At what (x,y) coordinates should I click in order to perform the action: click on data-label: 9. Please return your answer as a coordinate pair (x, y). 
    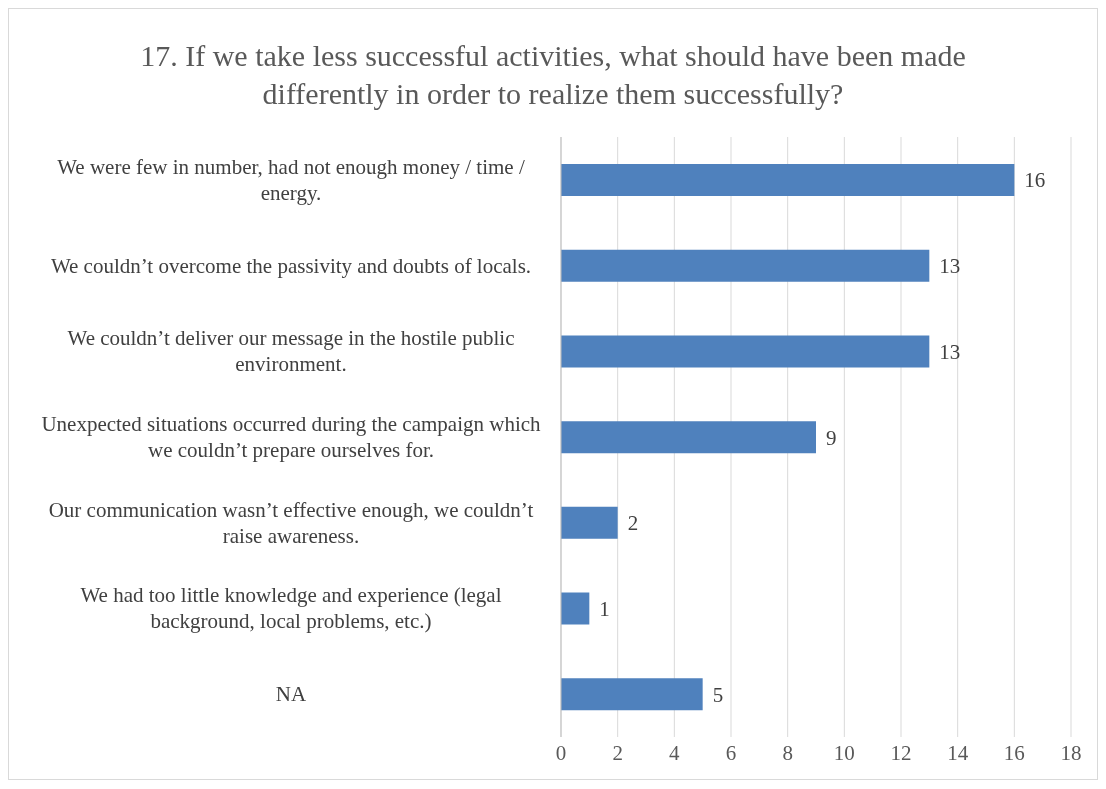
    Looking at the image, I should click on (831, 437).